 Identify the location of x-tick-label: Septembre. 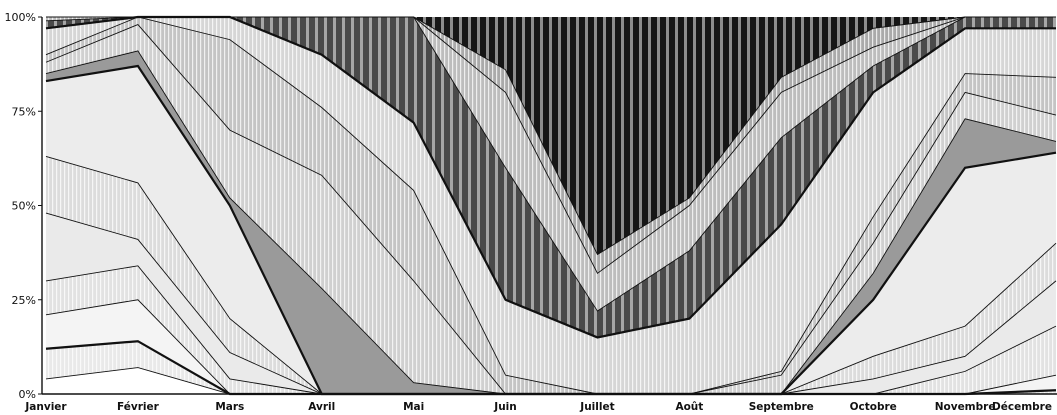
(781, 407).